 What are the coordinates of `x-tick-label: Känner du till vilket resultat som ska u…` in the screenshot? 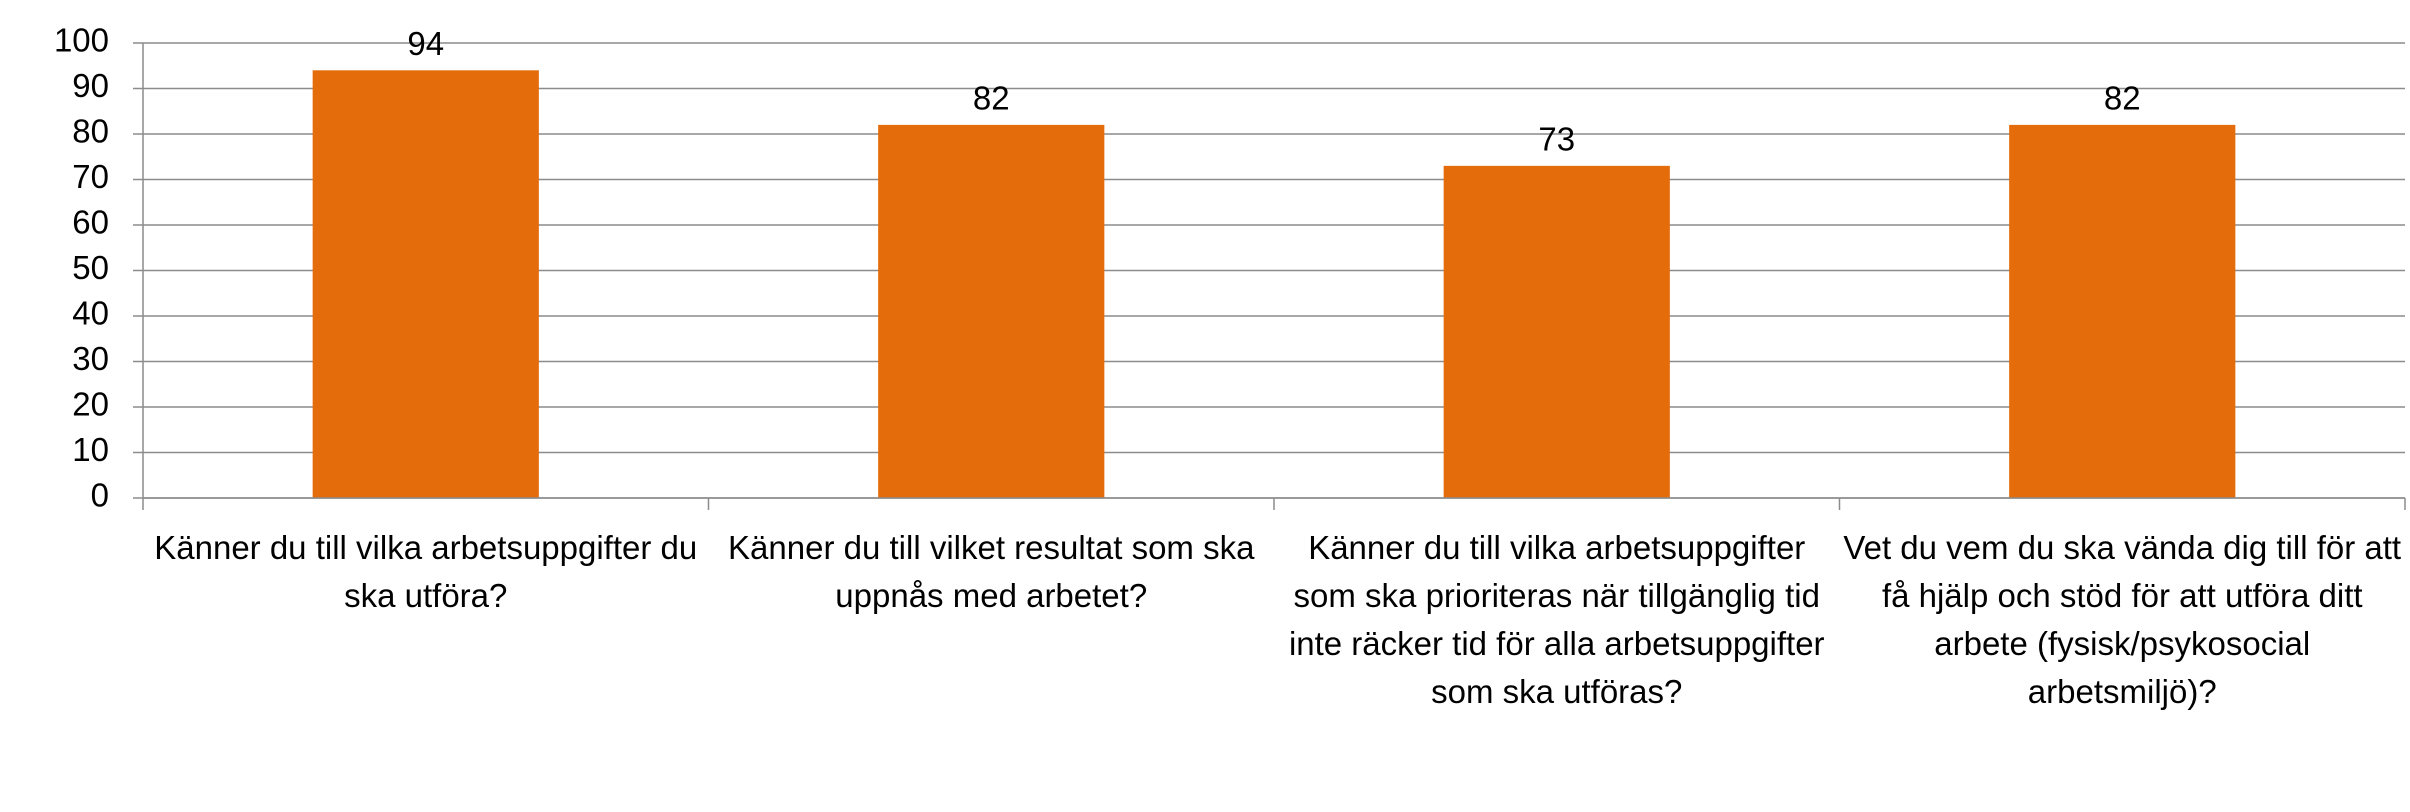 It's located at (991, 571).